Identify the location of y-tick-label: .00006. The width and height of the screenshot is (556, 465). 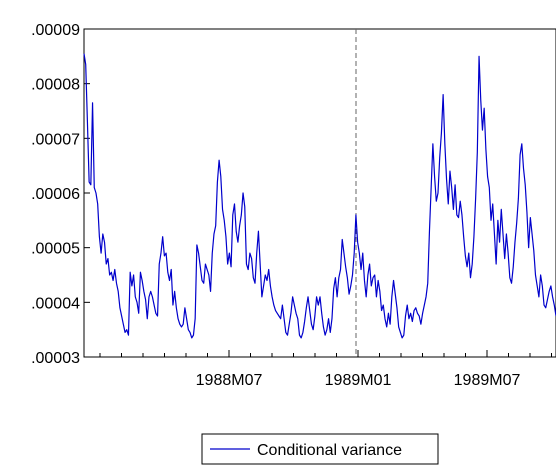
(55, 194).